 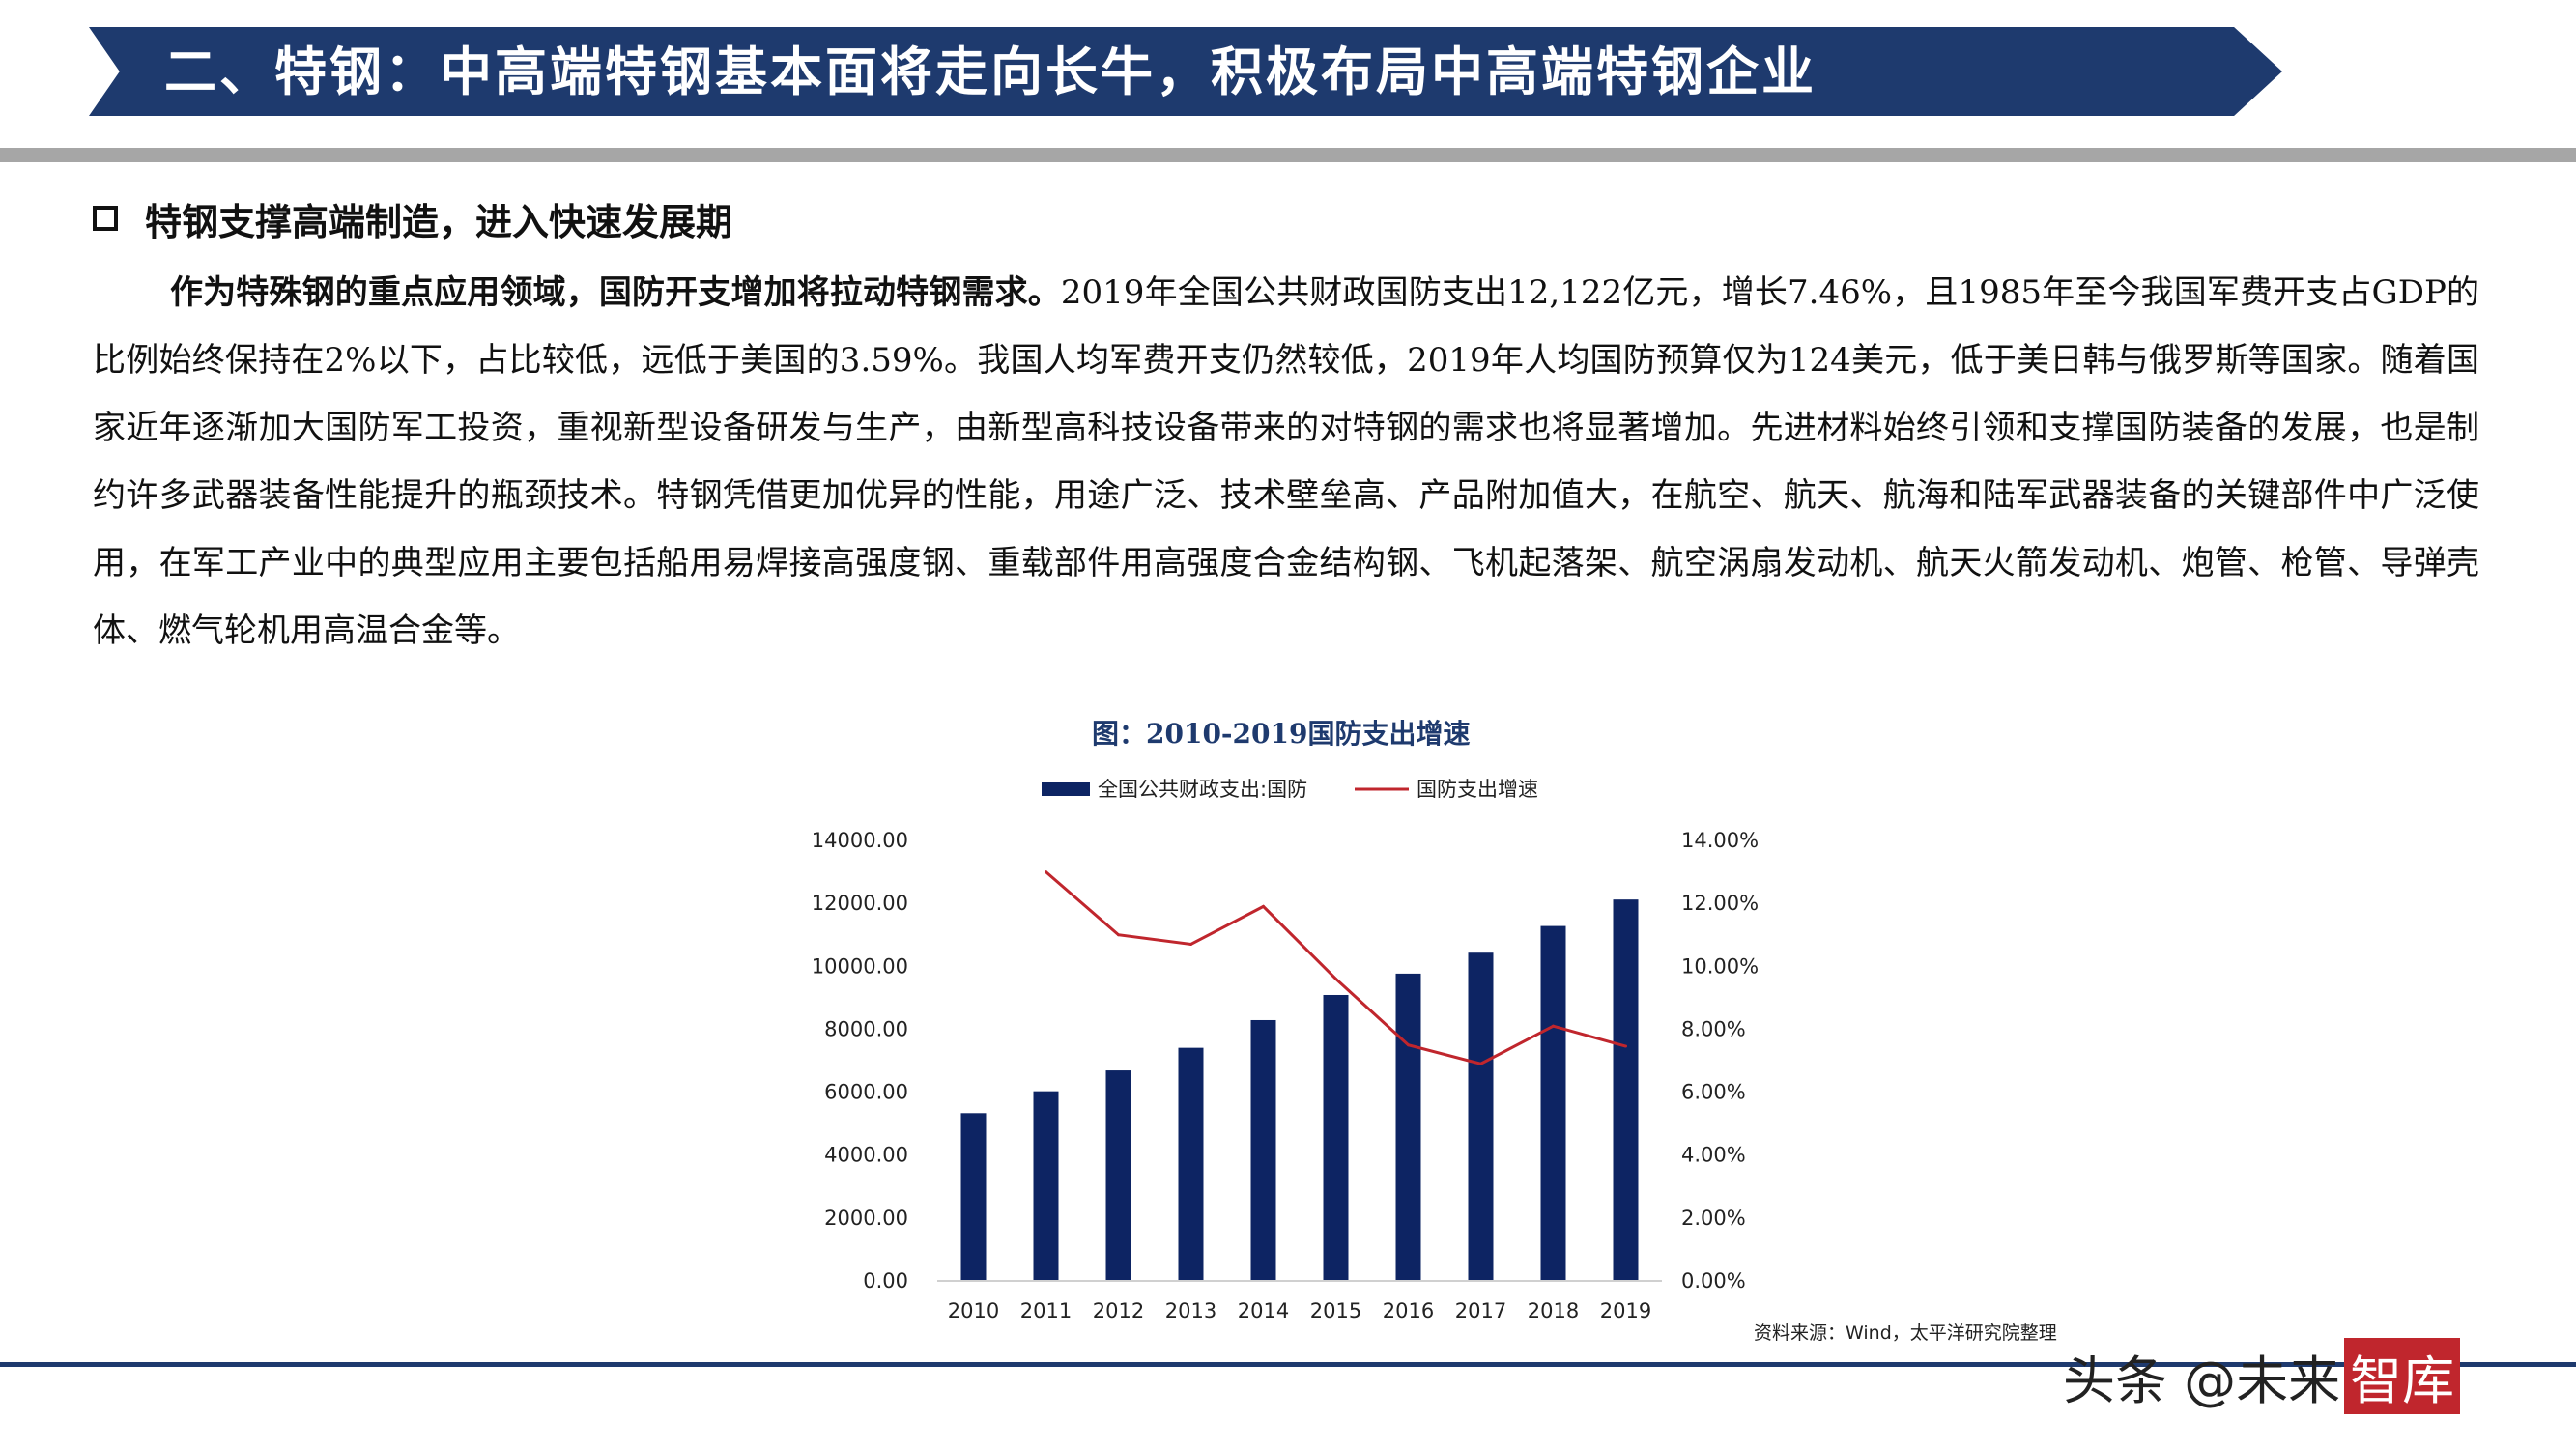 I want to click on legend-label-bars: 全国公共财政支出:国防, so click(x=1203, y=789).